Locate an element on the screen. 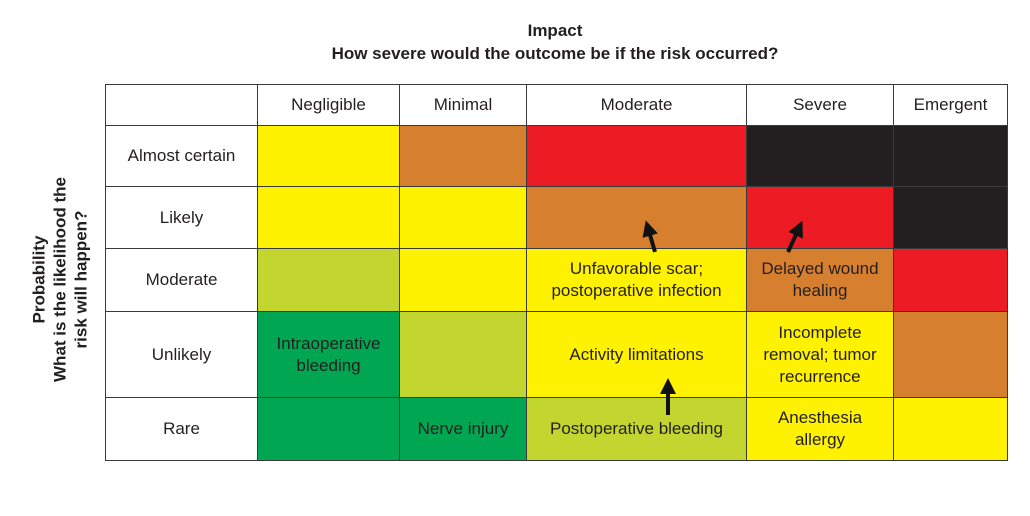 The image size is (1030, 516). row-header: Moderate is located at coordinates (181, 280).